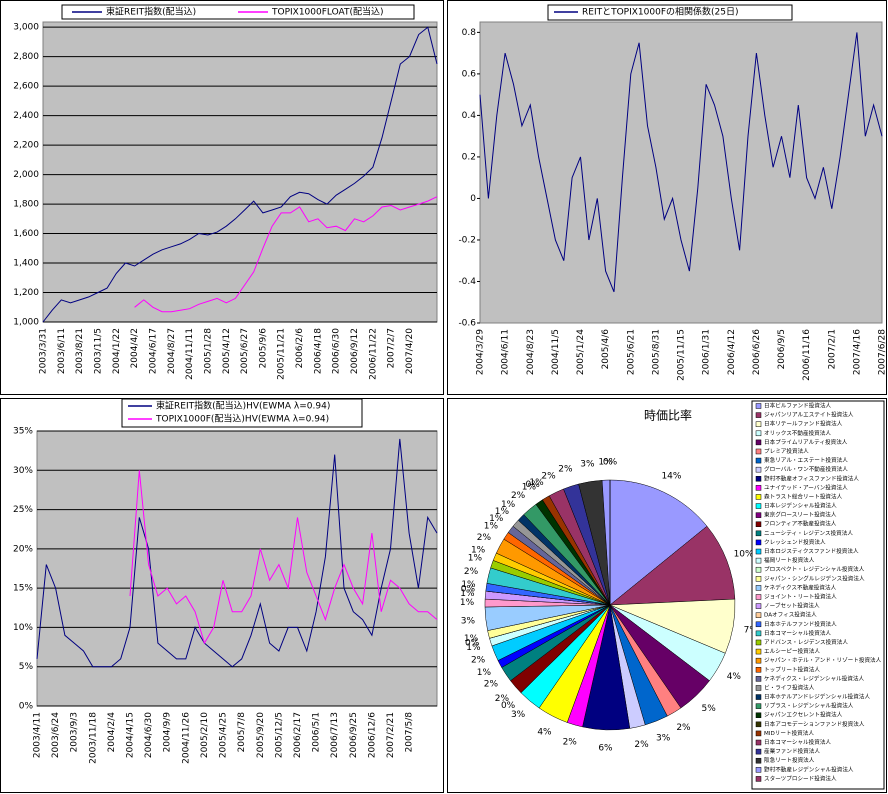 The height and width of the screenshot is (794, 888). I want to click on x-tick-label: 2006/5/1, so click(317, 732).